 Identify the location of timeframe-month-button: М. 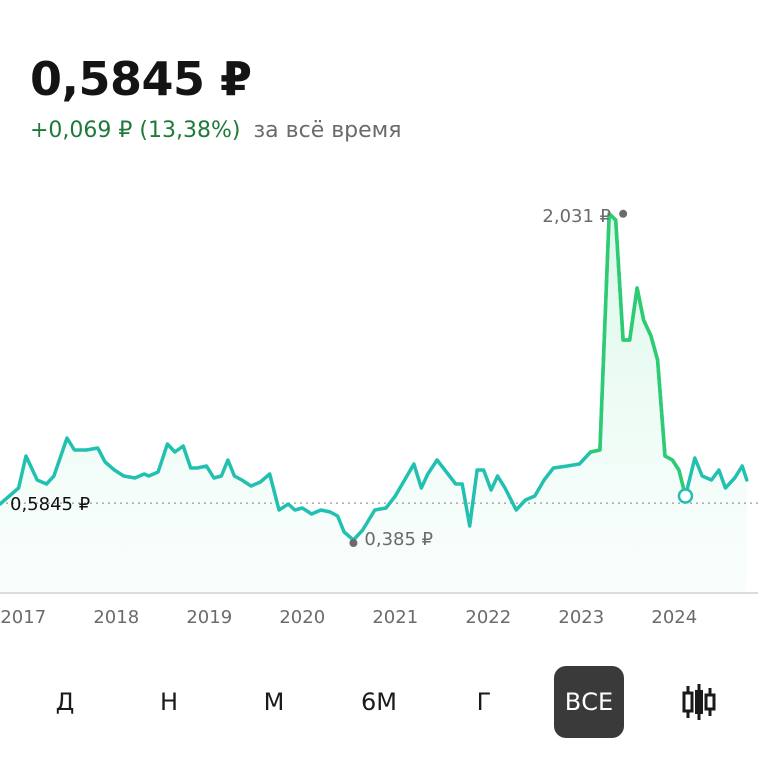
(274, 702).